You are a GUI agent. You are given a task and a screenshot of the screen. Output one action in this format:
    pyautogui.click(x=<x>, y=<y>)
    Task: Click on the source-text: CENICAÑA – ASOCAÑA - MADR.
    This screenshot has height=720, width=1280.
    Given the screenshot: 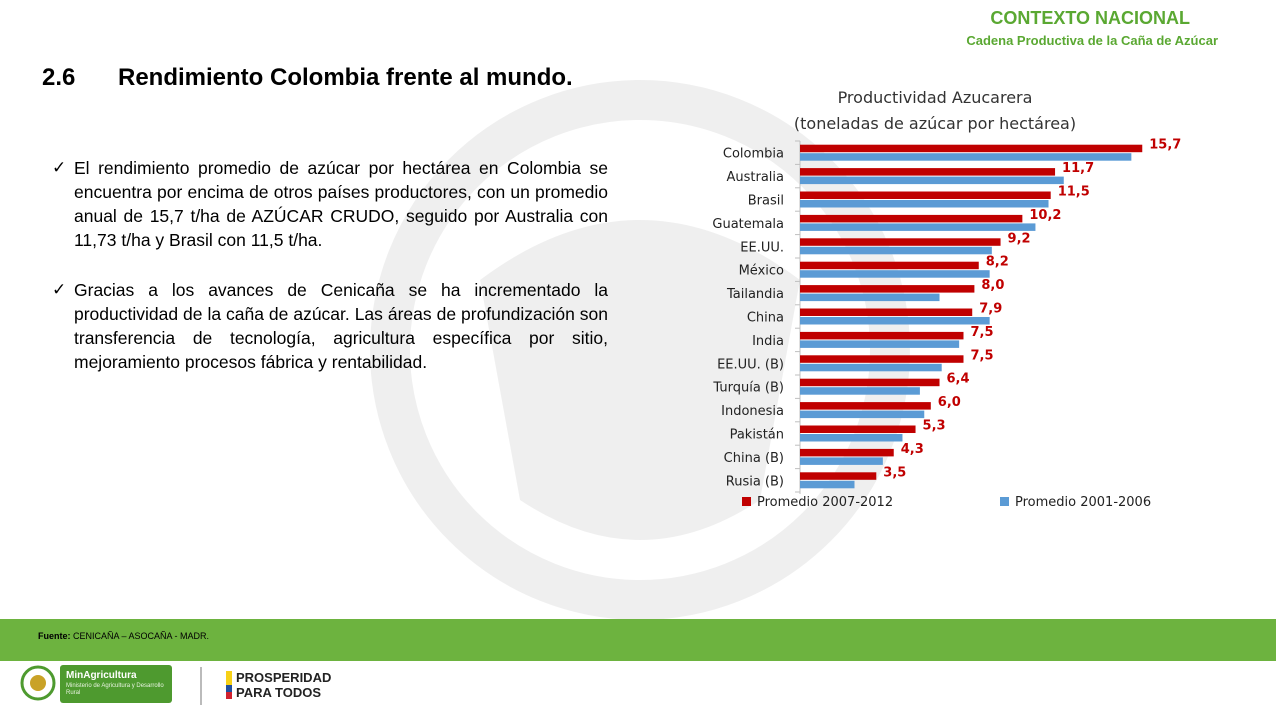 What is the action you would take?
    pyautogui.click(x=141, y=636)
    